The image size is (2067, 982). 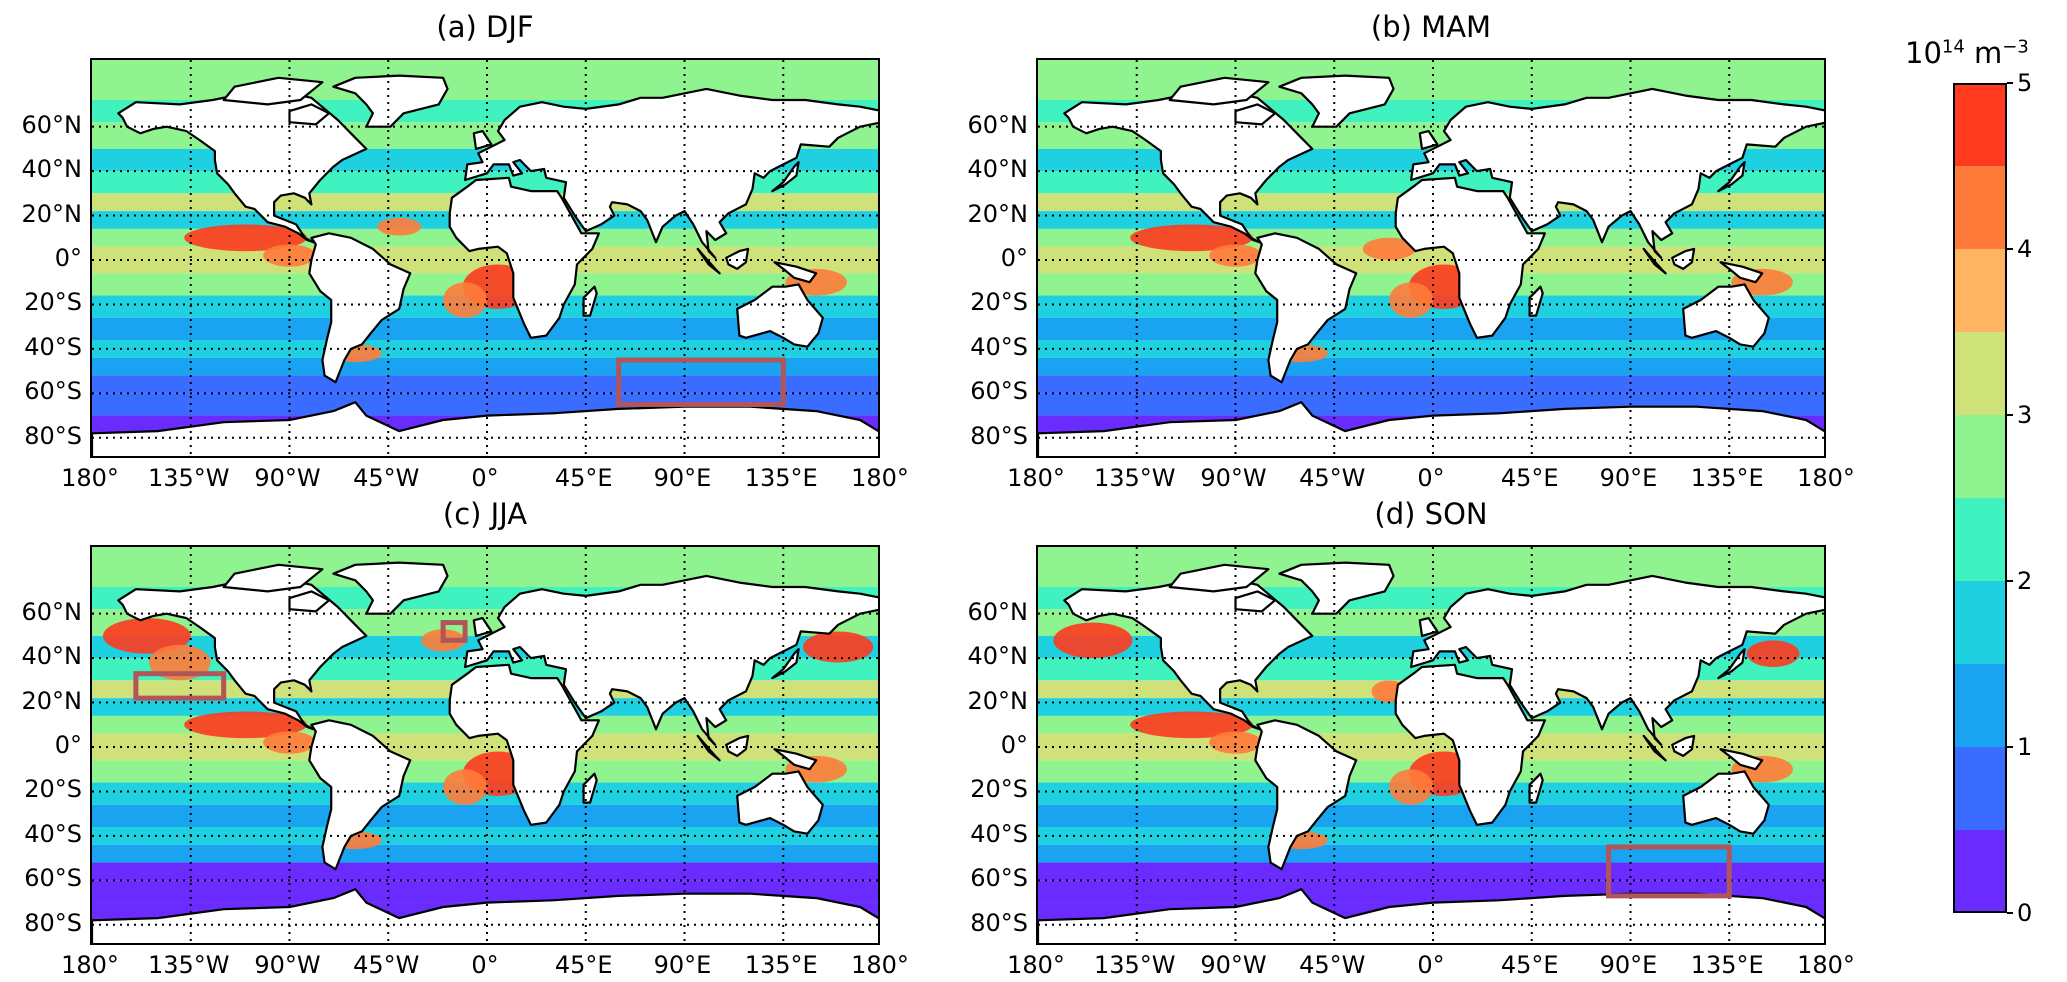 I want to click on colorbar: 5 4 3 2 1 0, so click(x=1992, y=498).